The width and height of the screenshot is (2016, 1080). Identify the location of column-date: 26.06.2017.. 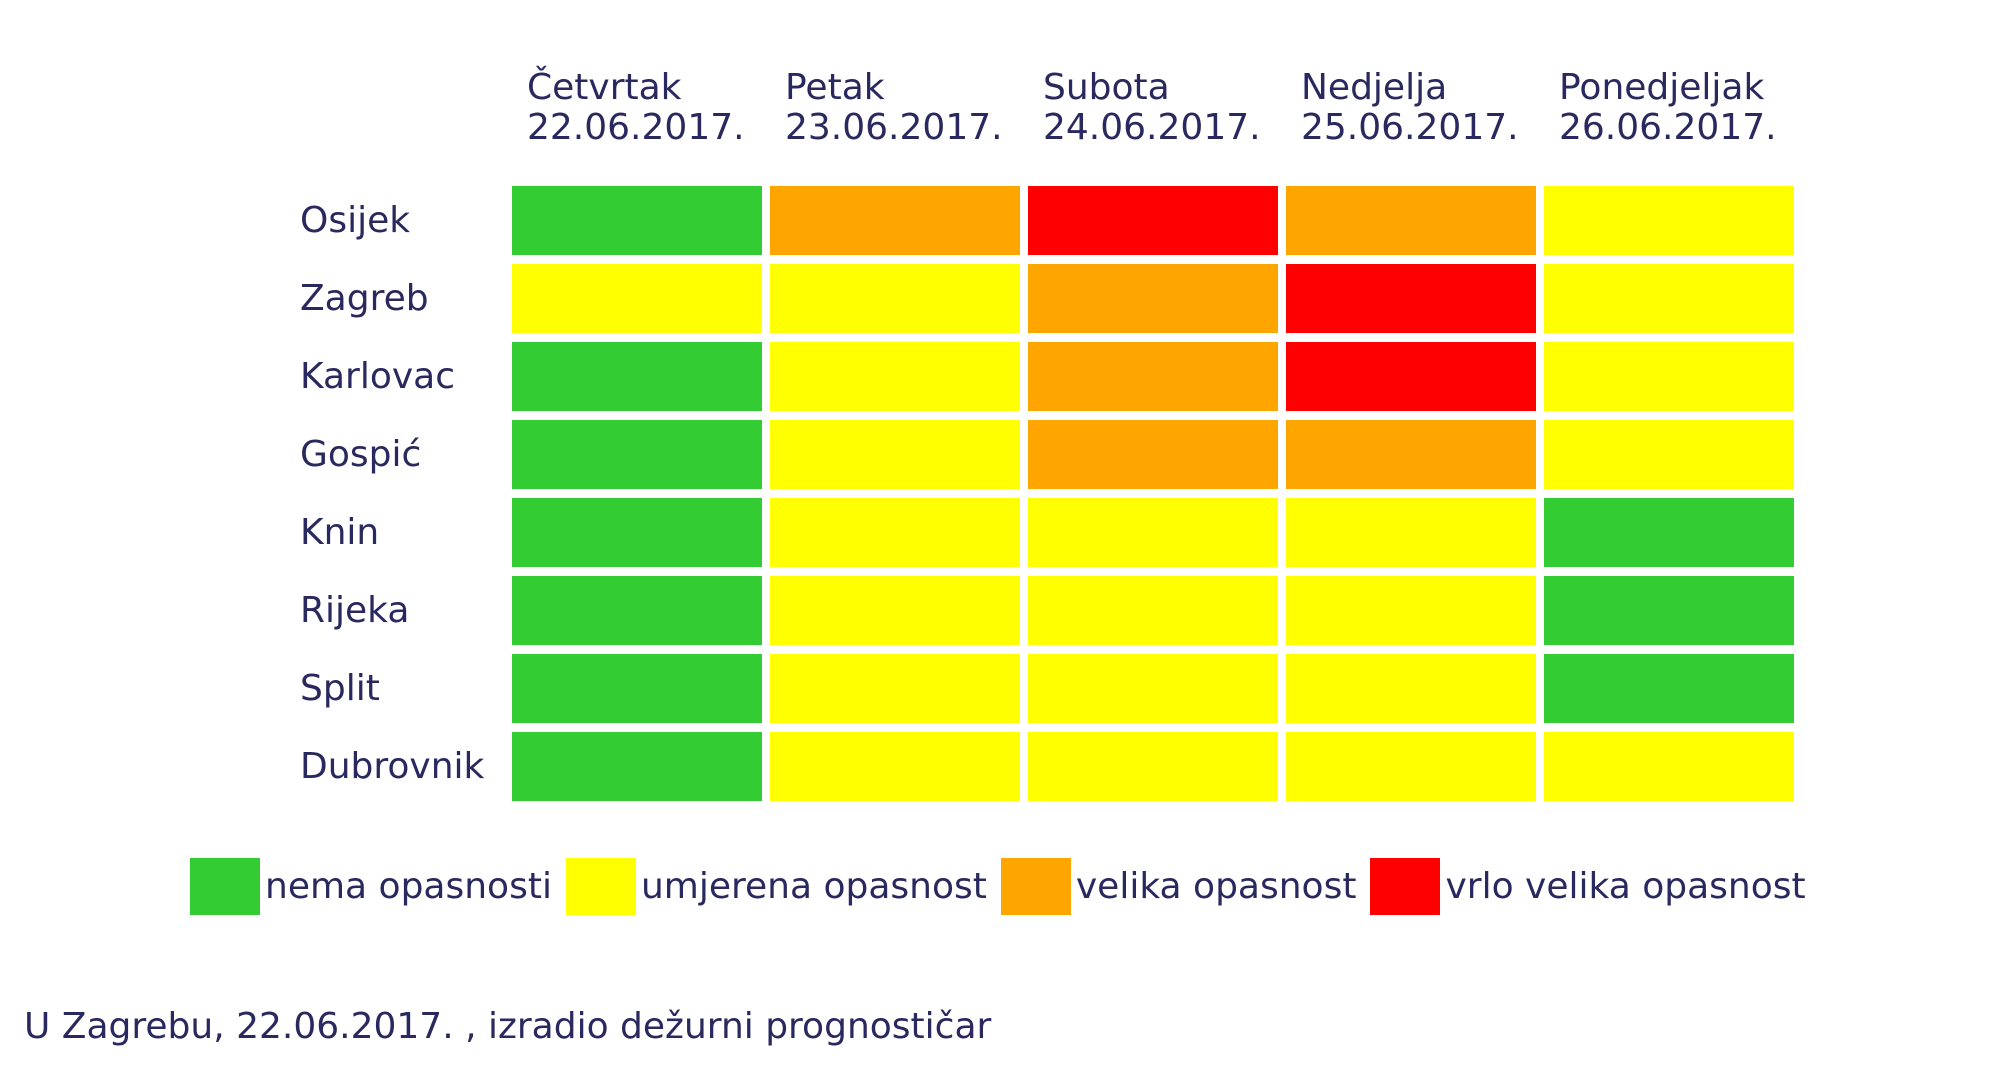
(1668, 127).